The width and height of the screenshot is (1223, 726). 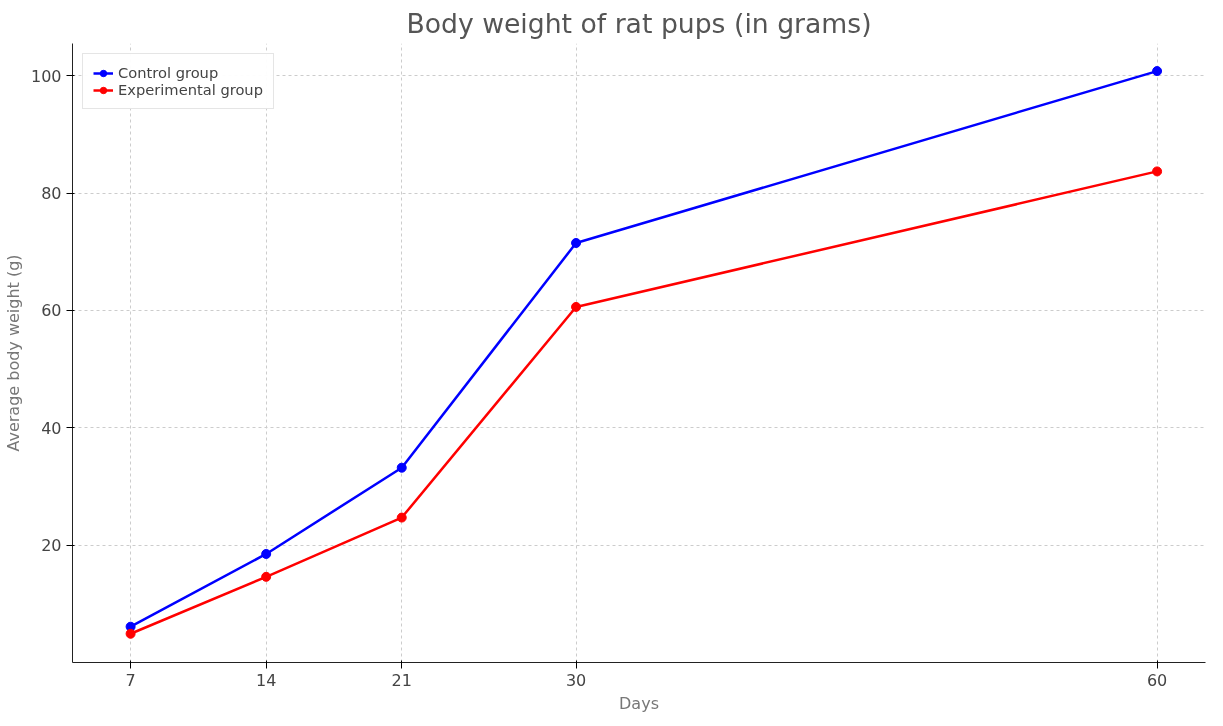 What do you see at coordinates (401, 680) in the screenshot?
I see `x-tick-label: 21` at bounding box center [401, 680].